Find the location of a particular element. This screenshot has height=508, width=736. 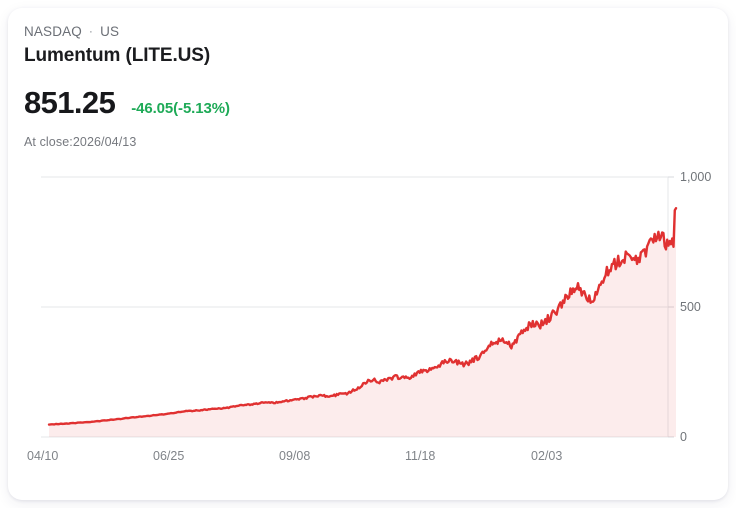

x-axis-label-3: 11/18 is located at coordinates (420, 456).